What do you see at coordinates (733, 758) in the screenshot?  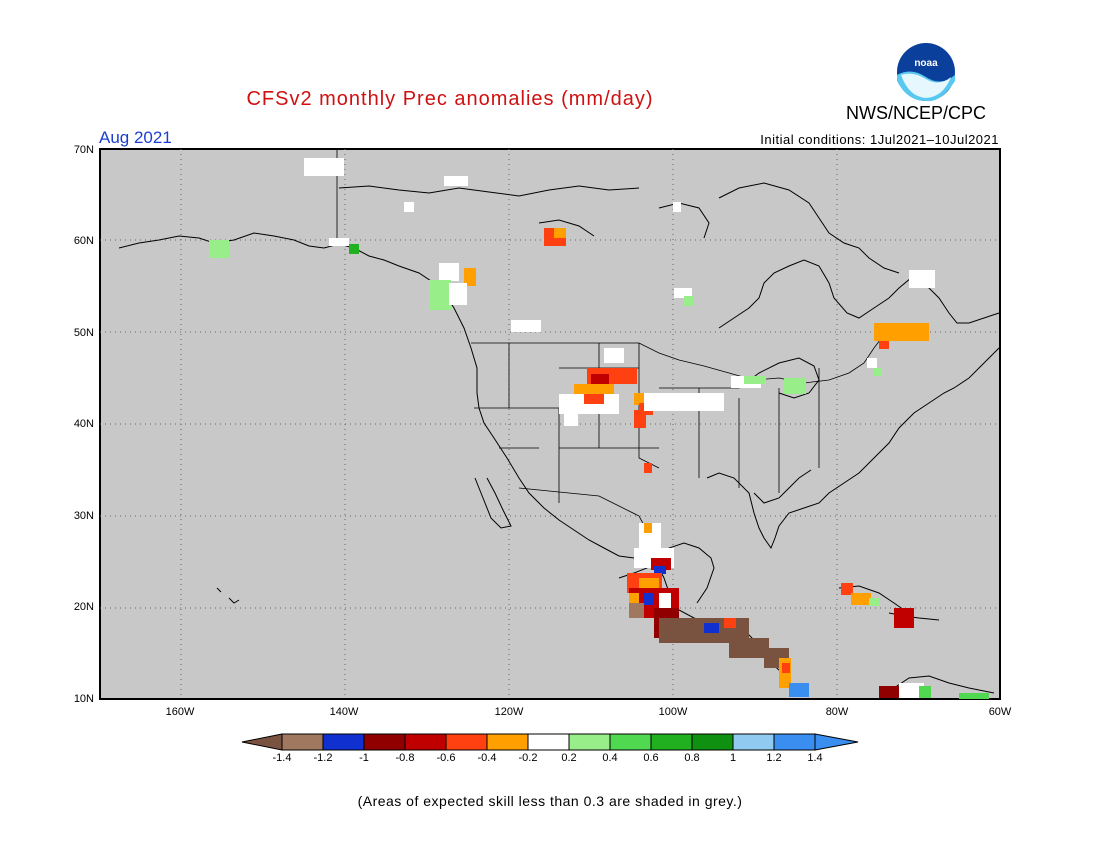 I see `colorbar-label: 1` at bounding box center [733, 758].